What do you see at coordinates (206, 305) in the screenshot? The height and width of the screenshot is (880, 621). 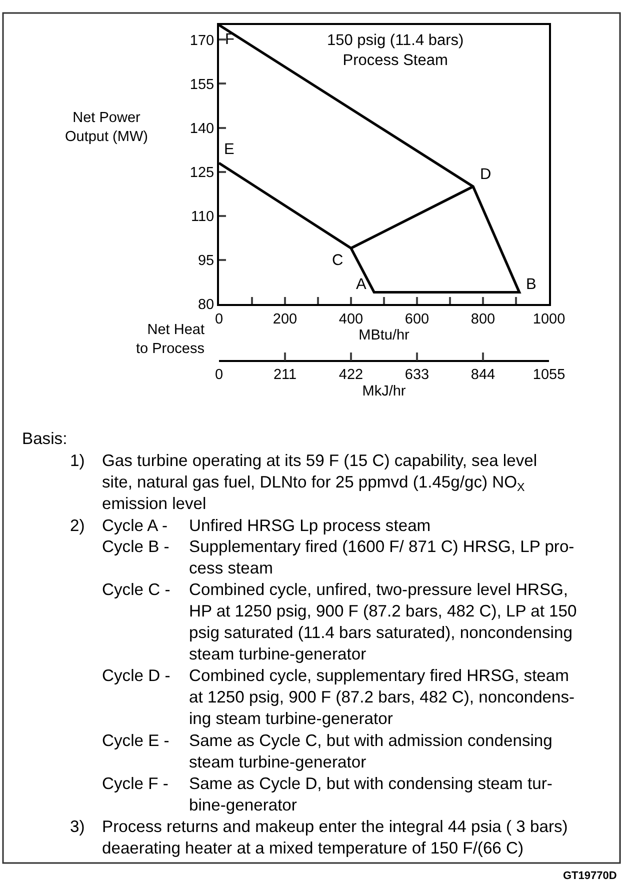 I see `y-tick-label: 80` at bounding box center [206, 305].